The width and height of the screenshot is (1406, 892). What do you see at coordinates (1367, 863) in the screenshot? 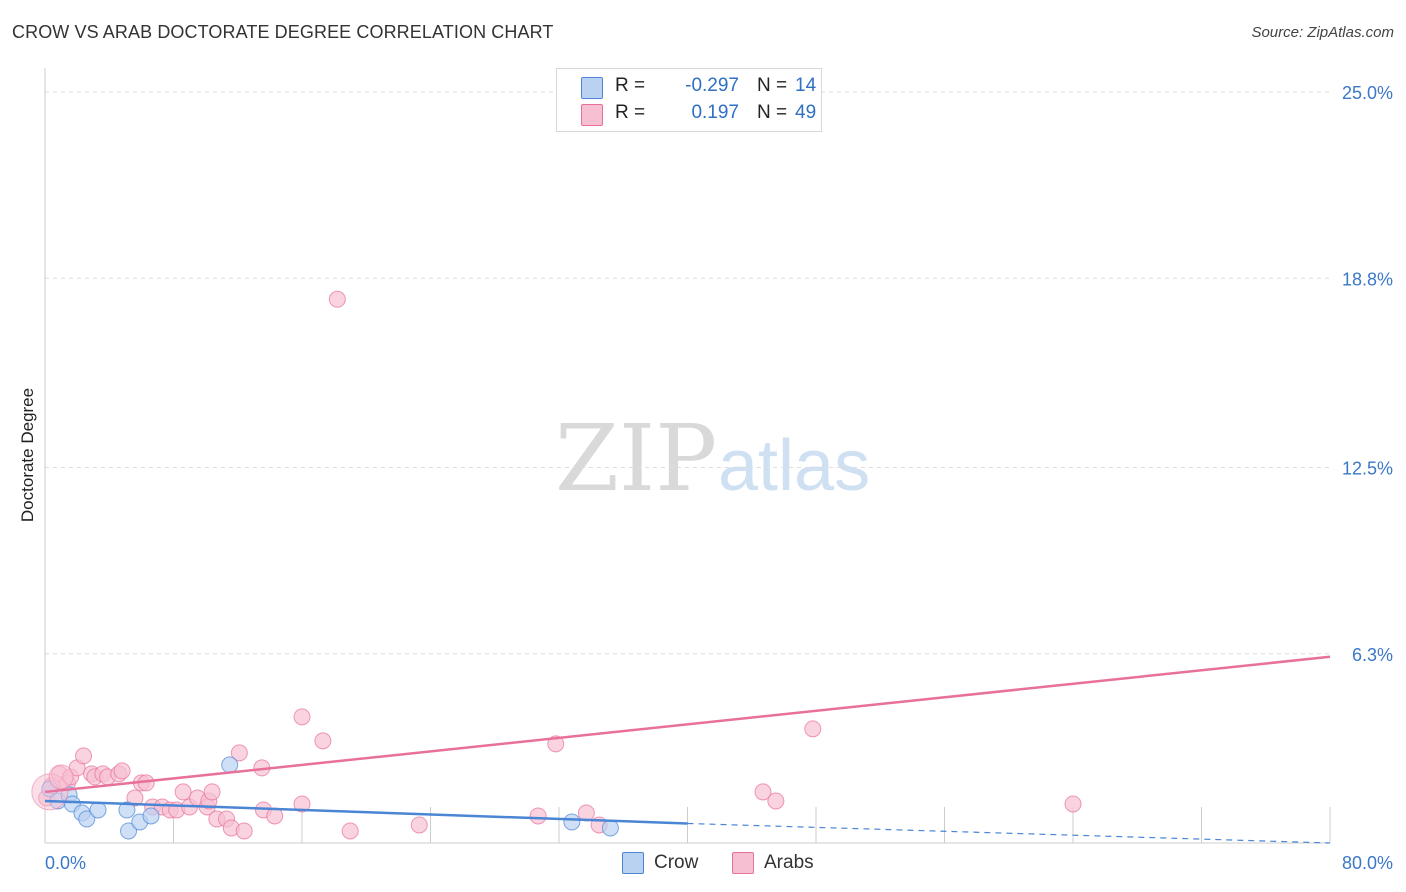
I see `x-tick-label-max: 80.0%` at bounding box center [1367, 863].